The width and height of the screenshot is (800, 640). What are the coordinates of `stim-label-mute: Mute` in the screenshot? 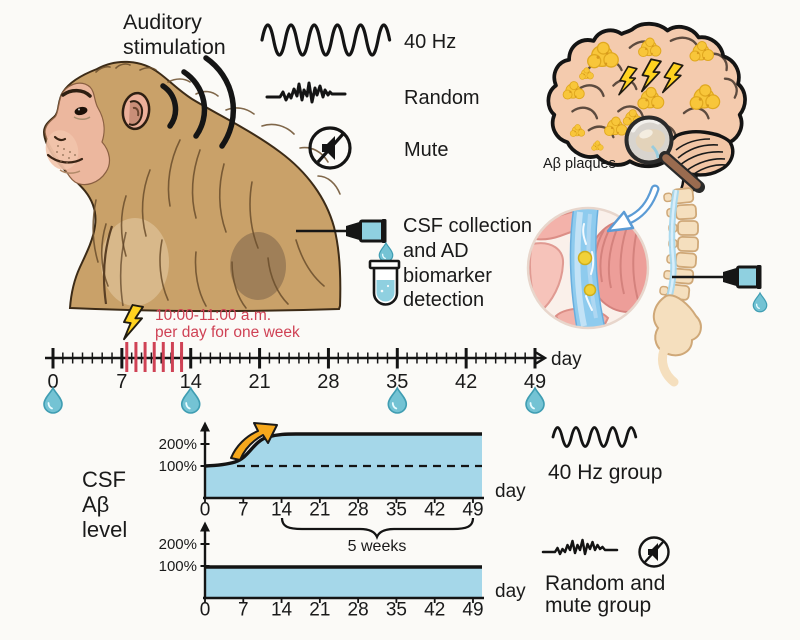 It's located at (426, 150).